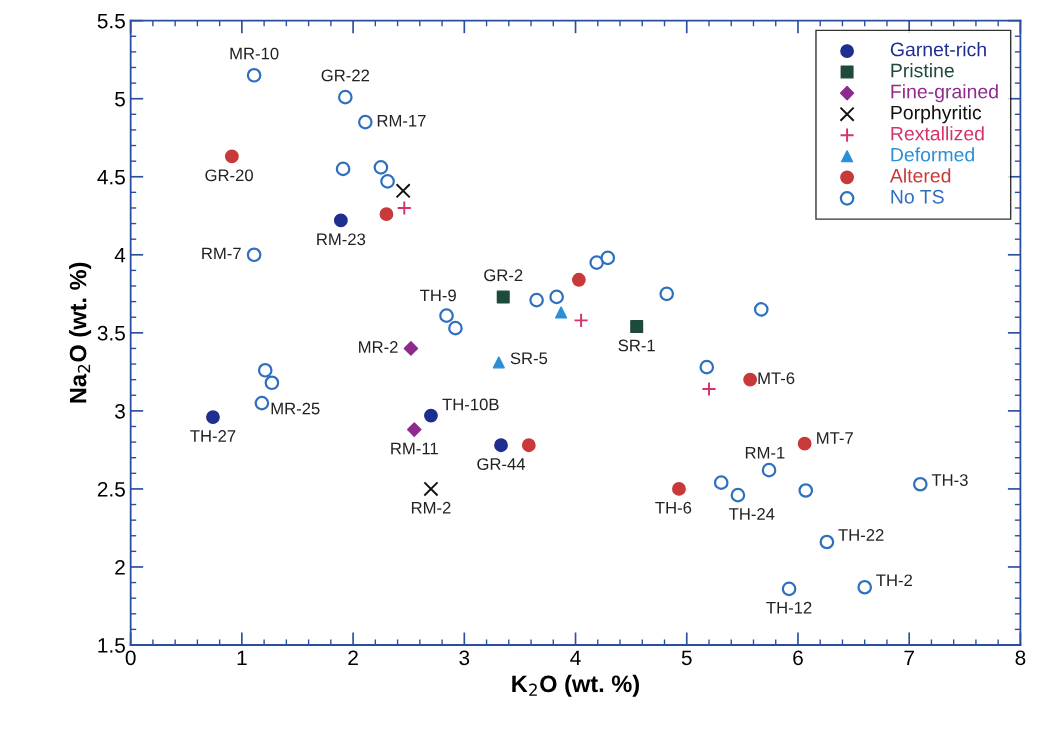 The width and height of the screenshot is (1037, 738). Describe the element at coordinates (213, 436) in the screenshot. I see `annotation: TH-27` at that location.